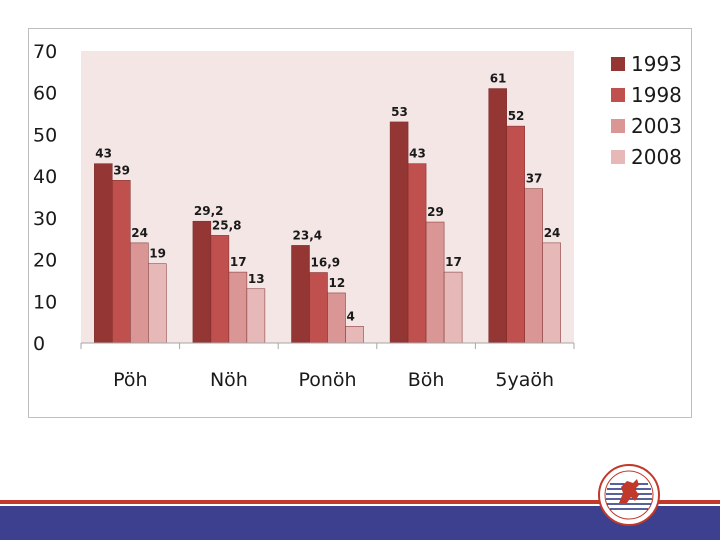 Image resolution: width=720 pixels, height=540 pixels. What do you see at coordinates (256, 279) in the screenshot?
I see `bar-value-label: 13` at bounding box center [256, 279].